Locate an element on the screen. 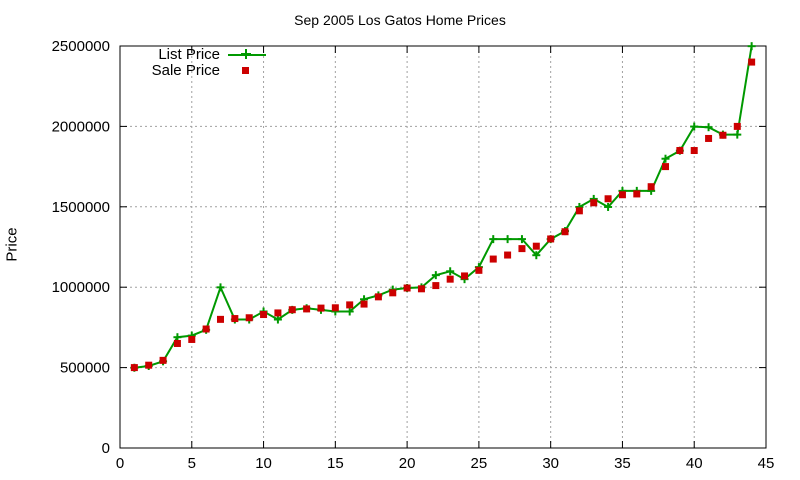 This screenshot has width=800, height=480. x-tick-label: 5 is located at coordinates (192, 463).